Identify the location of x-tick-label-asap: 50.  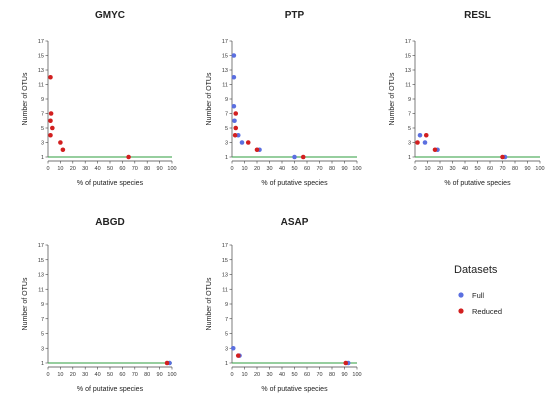
(294, 375).